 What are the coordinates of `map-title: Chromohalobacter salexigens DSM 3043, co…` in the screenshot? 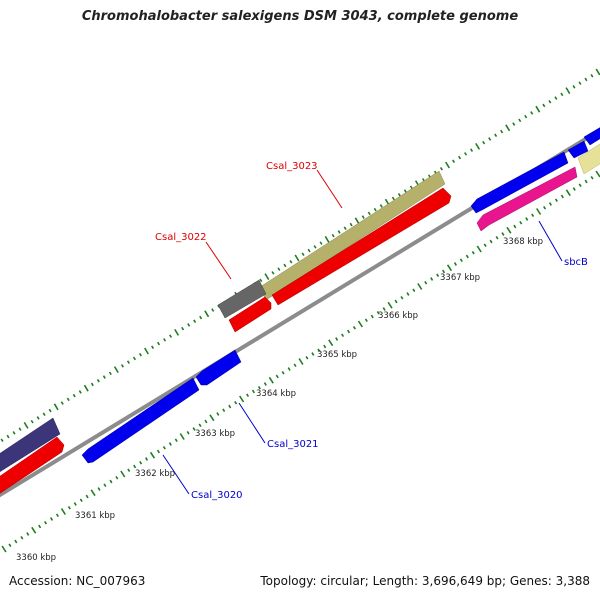 It's located at (300, 16).